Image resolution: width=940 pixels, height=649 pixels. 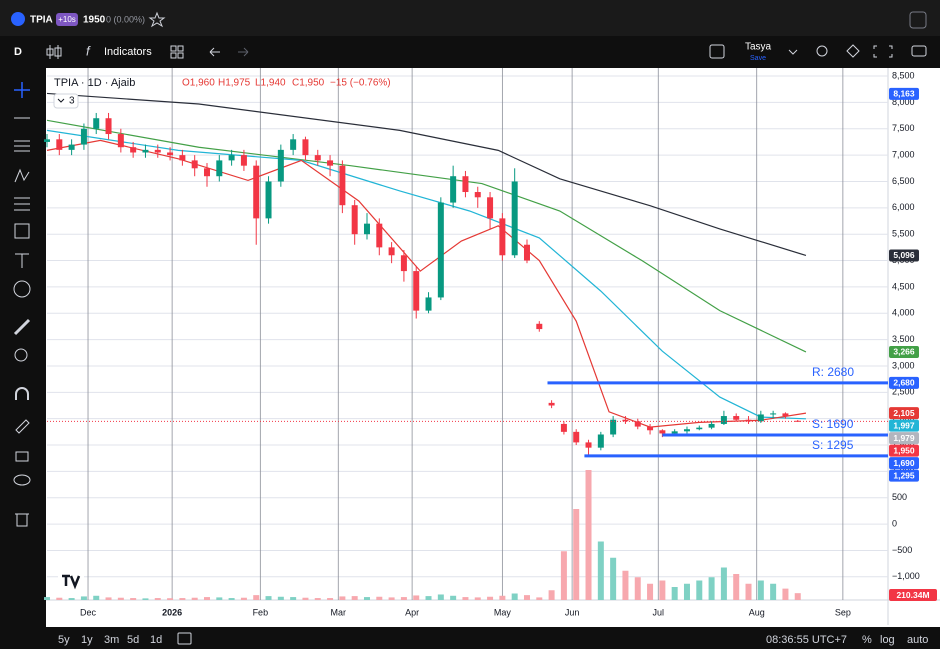 I want to click on search-icon, so click(x=822, y=51).